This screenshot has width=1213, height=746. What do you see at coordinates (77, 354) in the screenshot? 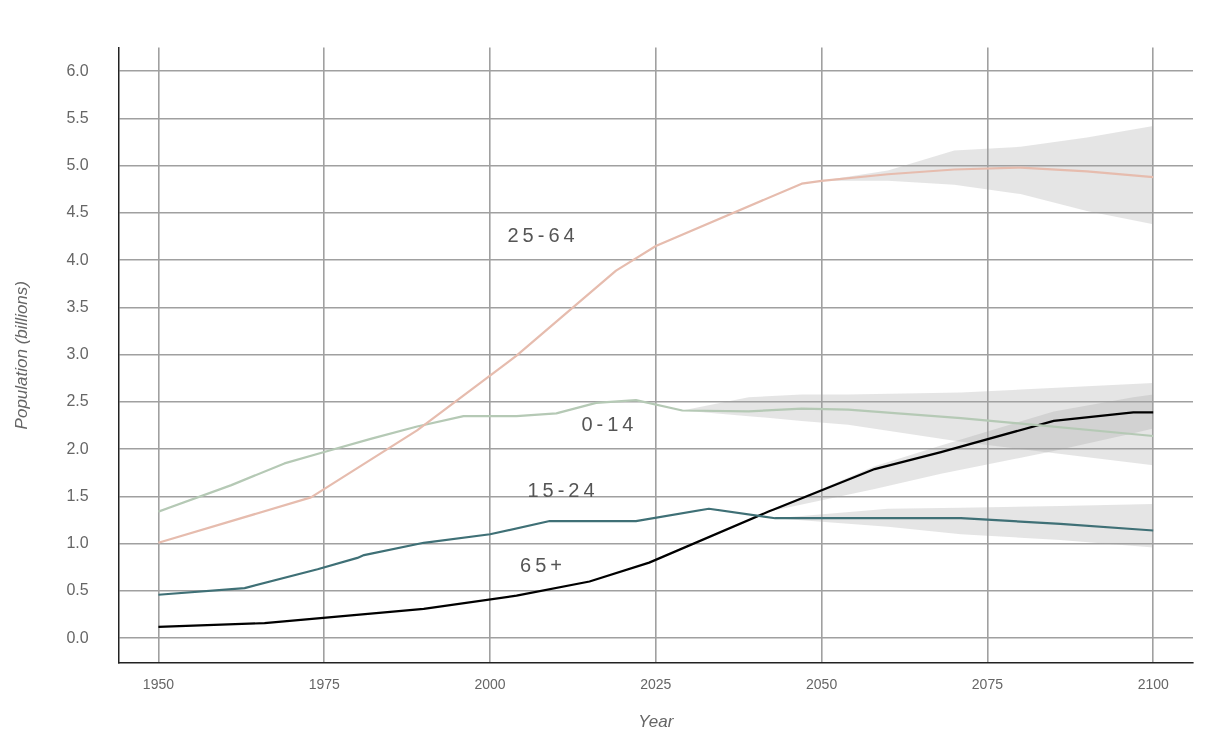
I see `y-tick-label: 3.0` at bounding box center [77, 354].